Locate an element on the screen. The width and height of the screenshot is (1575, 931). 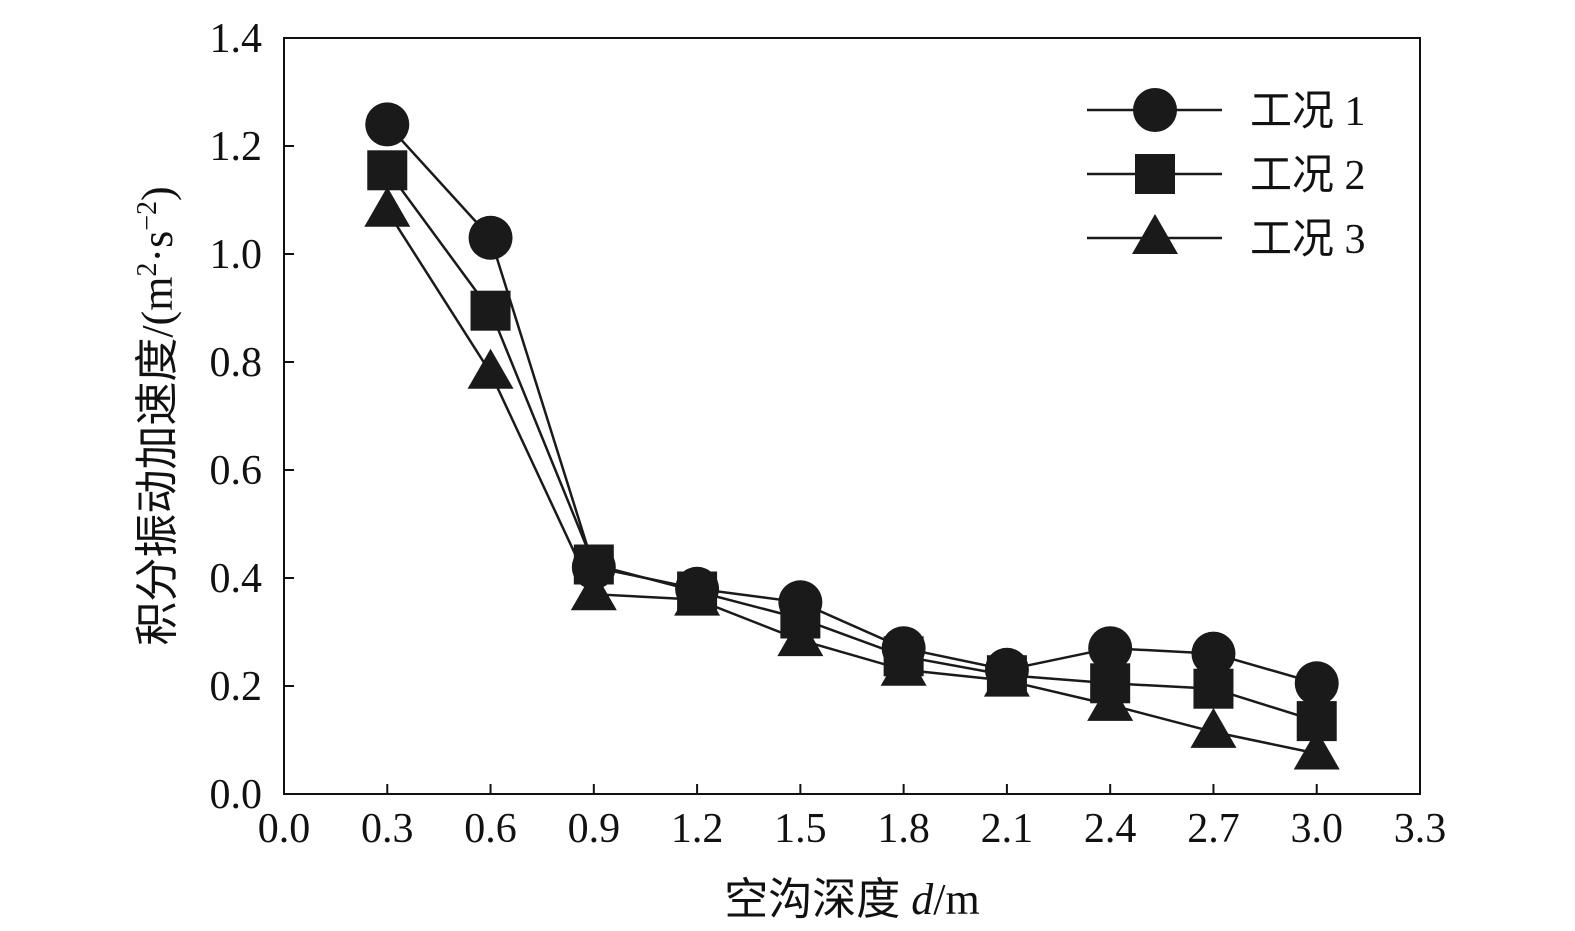
legend-item-1: 工况 1 is located at coordinates (1226, 111).